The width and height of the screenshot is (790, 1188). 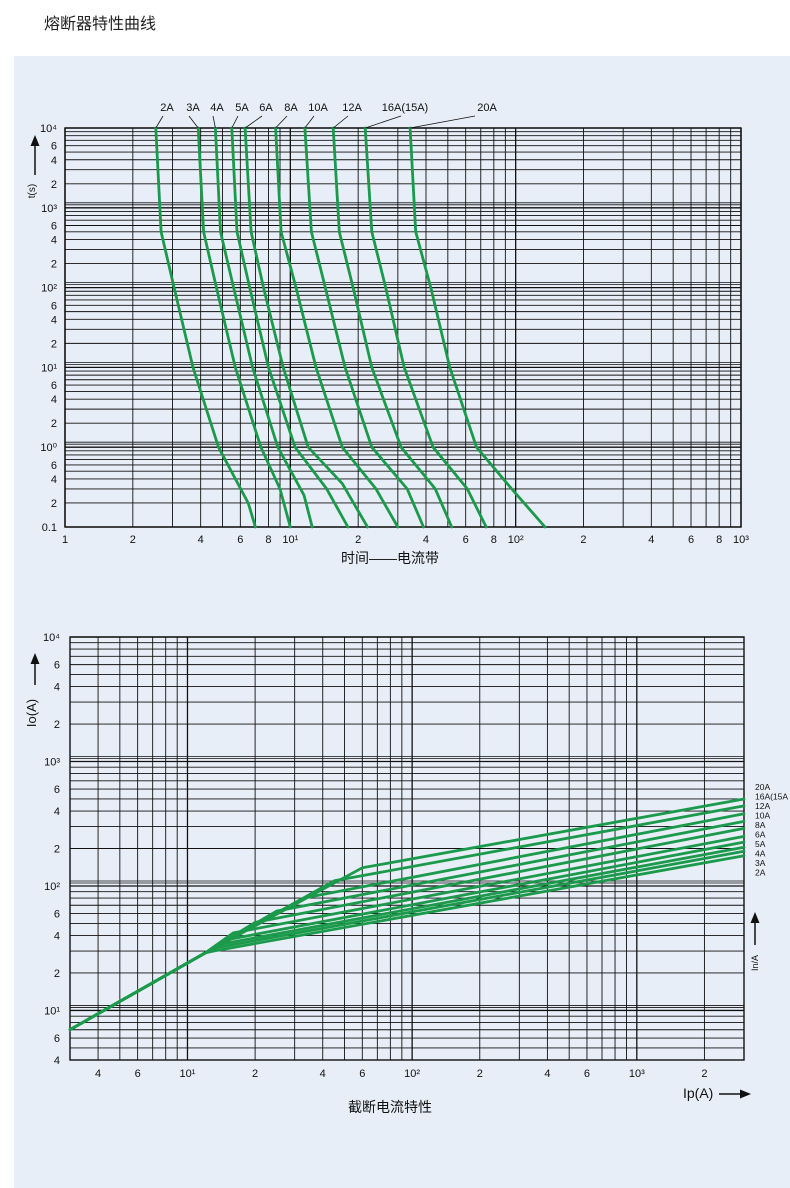 I want to click on x-tick-label: 8, so click(x=719, y=540).